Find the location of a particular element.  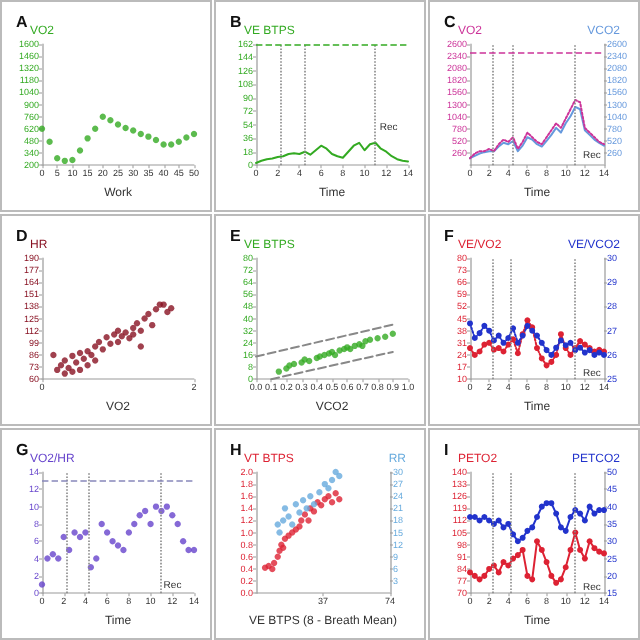

chart-title: B is located at coordinates (236, 22).